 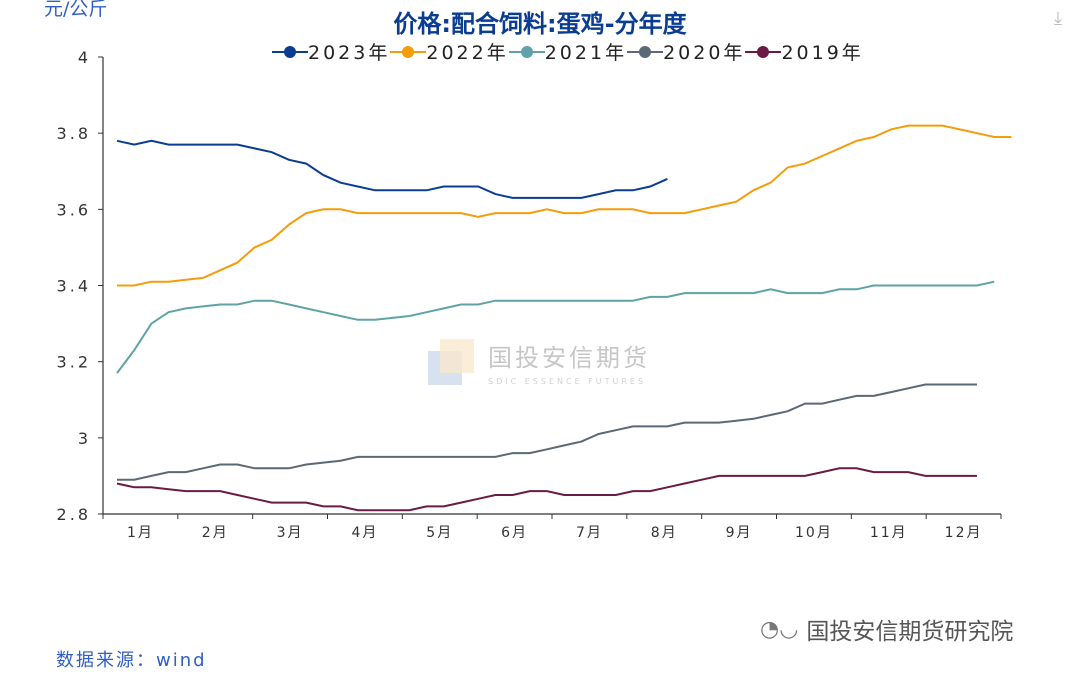 What do you see at coordinates (349, 53) in the screenshot?
I see `legend-label: 2023年` at bounding box center [349, 53].